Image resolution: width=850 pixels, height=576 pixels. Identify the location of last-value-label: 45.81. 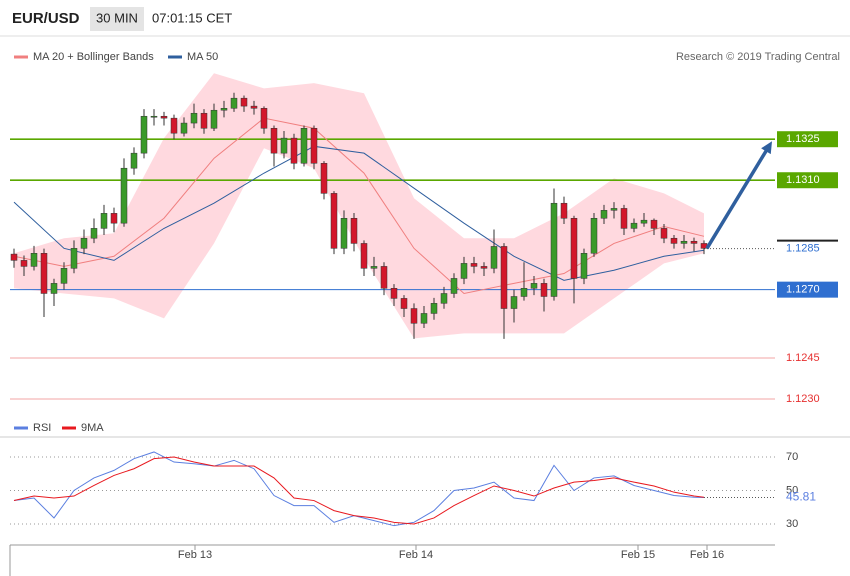
(801, 497).